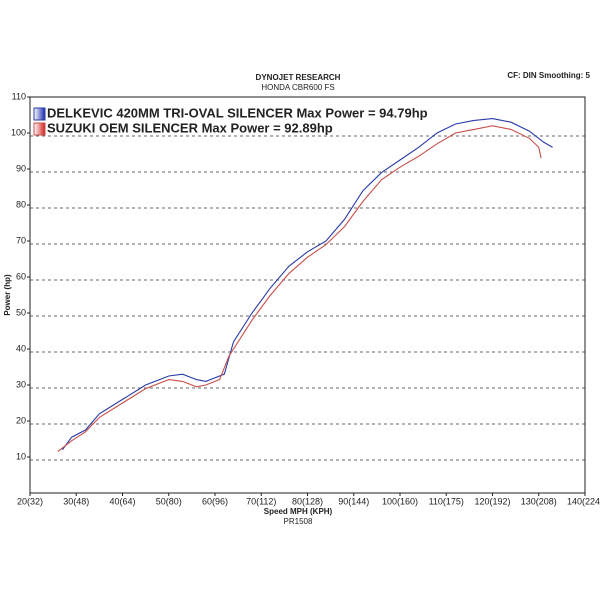 The image size is (600, 605). Describe the element at coordinates (76, 501) in the screenshot. I see `x-tick-label: 30(48)` at that location.